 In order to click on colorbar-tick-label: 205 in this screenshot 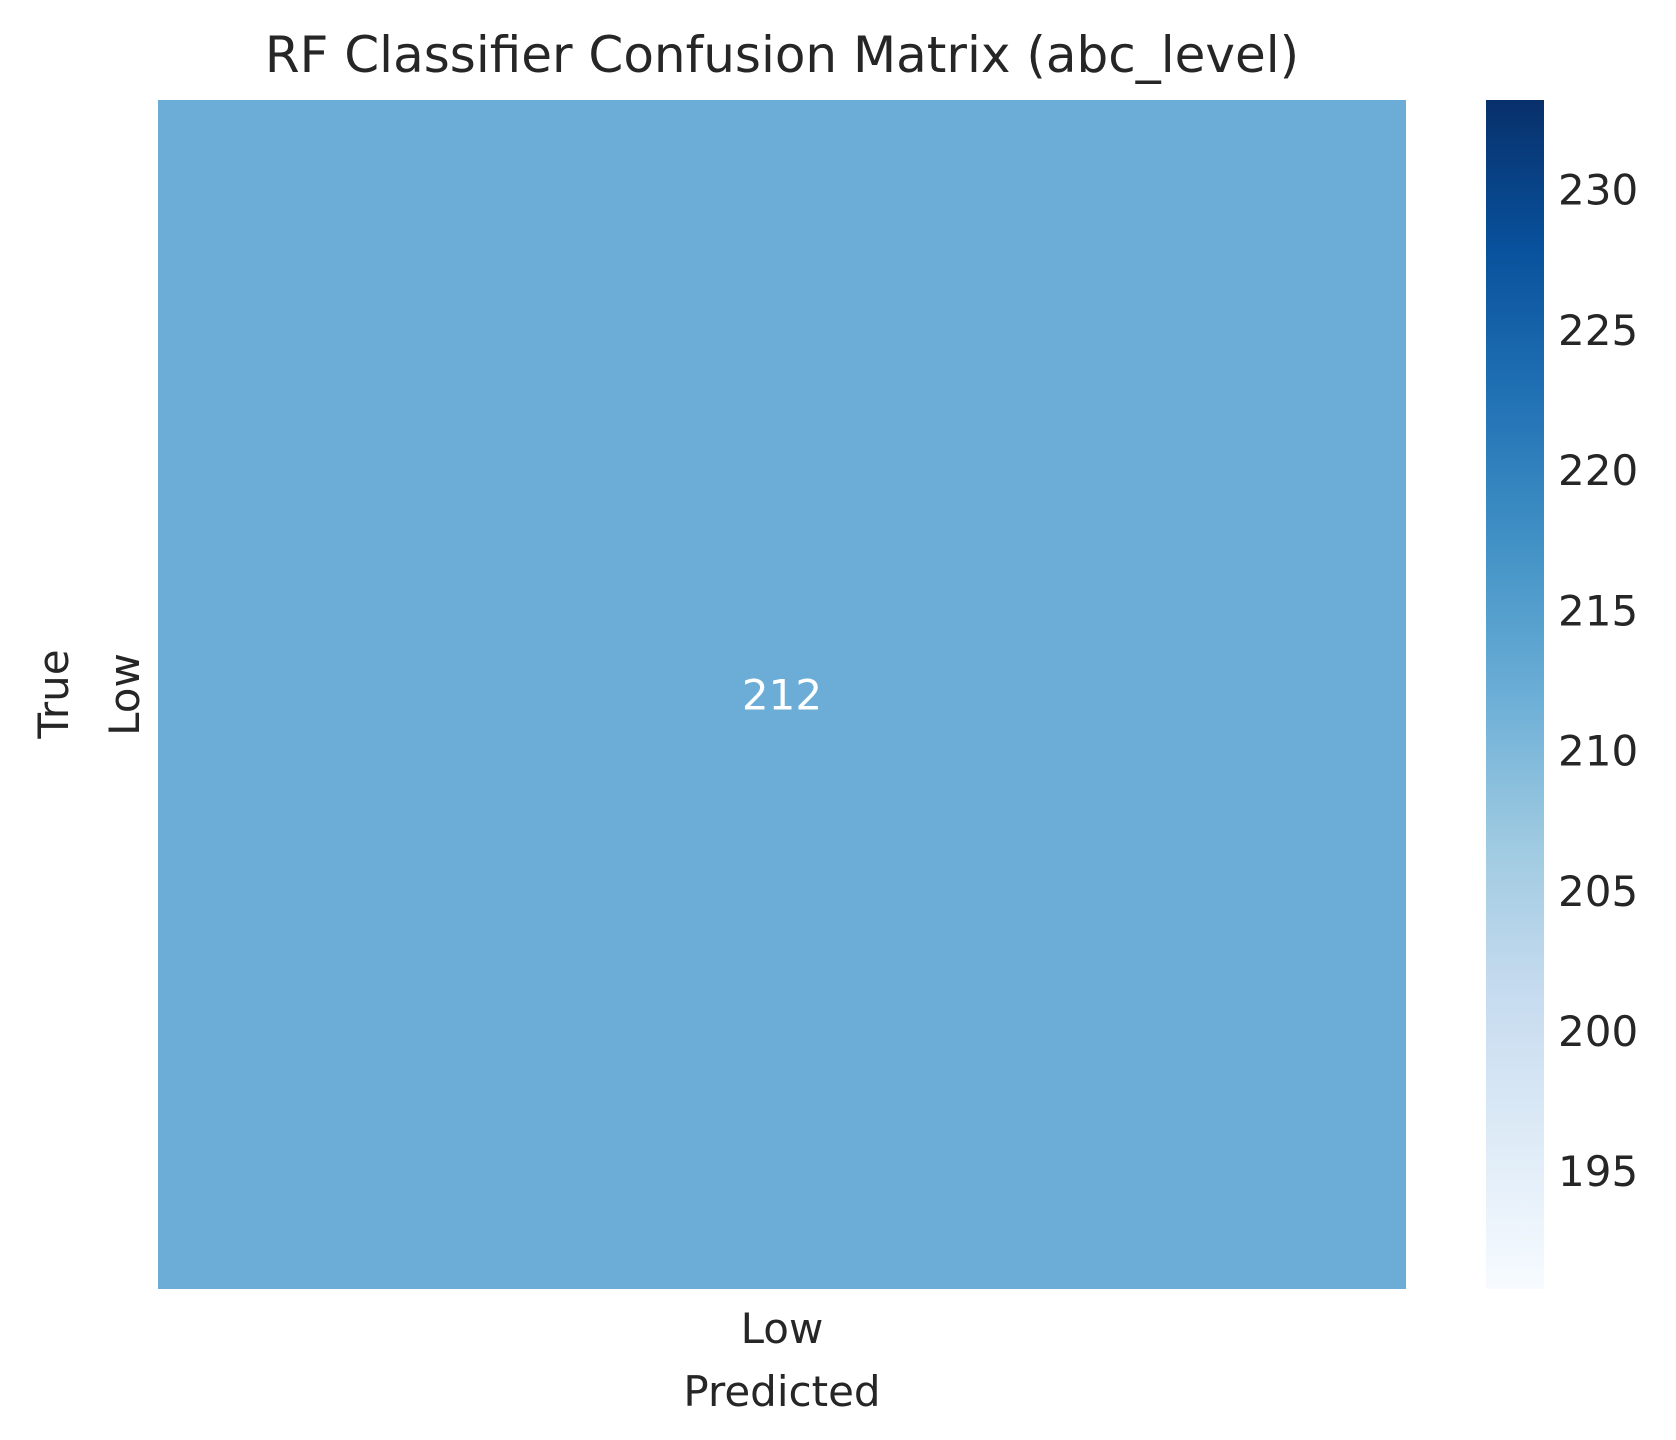, I will do `click(1598, 891)`.